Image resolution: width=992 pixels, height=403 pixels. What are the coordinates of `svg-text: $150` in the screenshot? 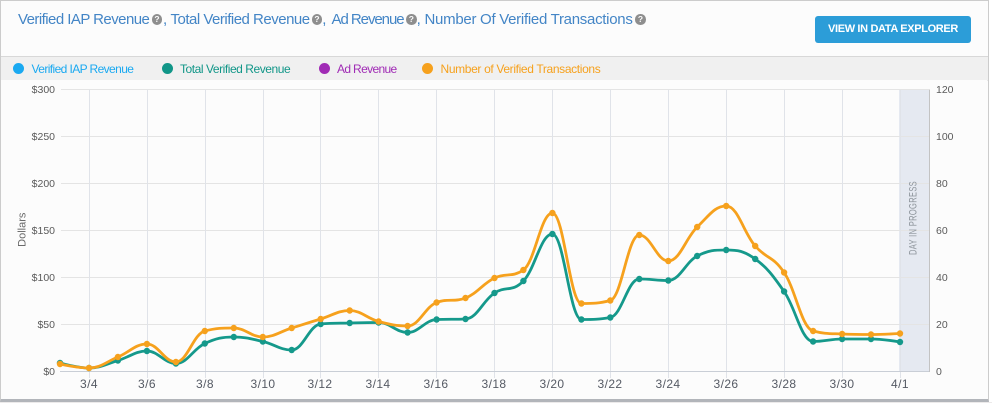 It's located at (44, 231).